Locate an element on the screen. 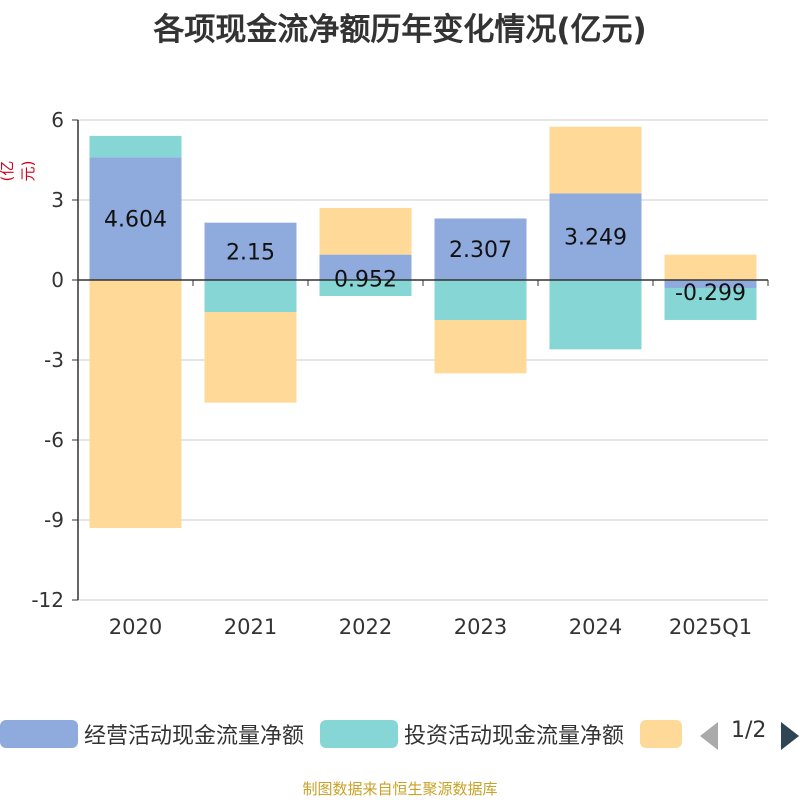 The image size is (800, 800). y-tick-label: -3 is located at coordinates (54, 360).